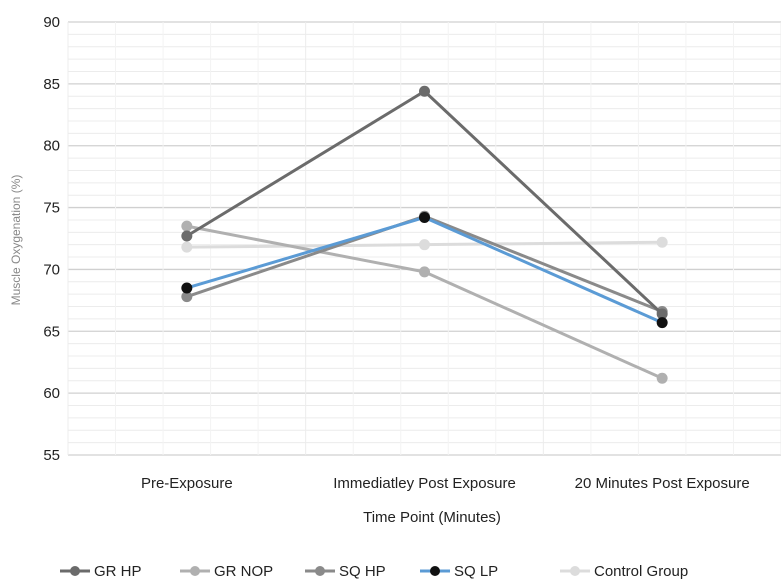 This screenshot has width=781, height=583. What do you see at coordinates (641, 571) in the screenshot?
I see `legend-label: Control Group` at bounding box center [641, 571].